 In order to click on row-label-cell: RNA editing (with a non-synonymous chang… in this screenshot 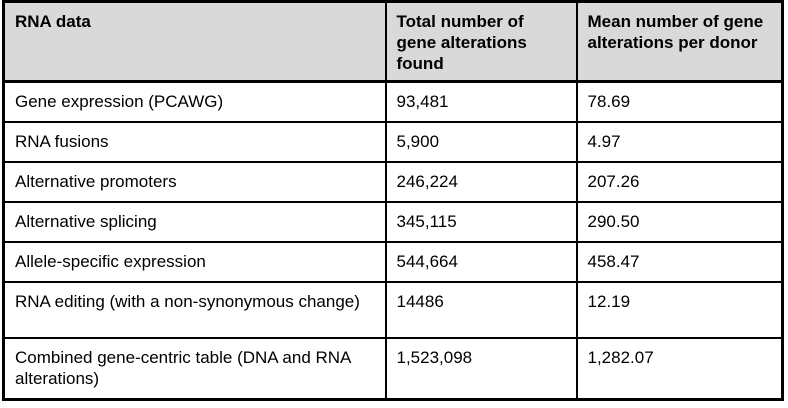, I will do `click(194, 309)`.